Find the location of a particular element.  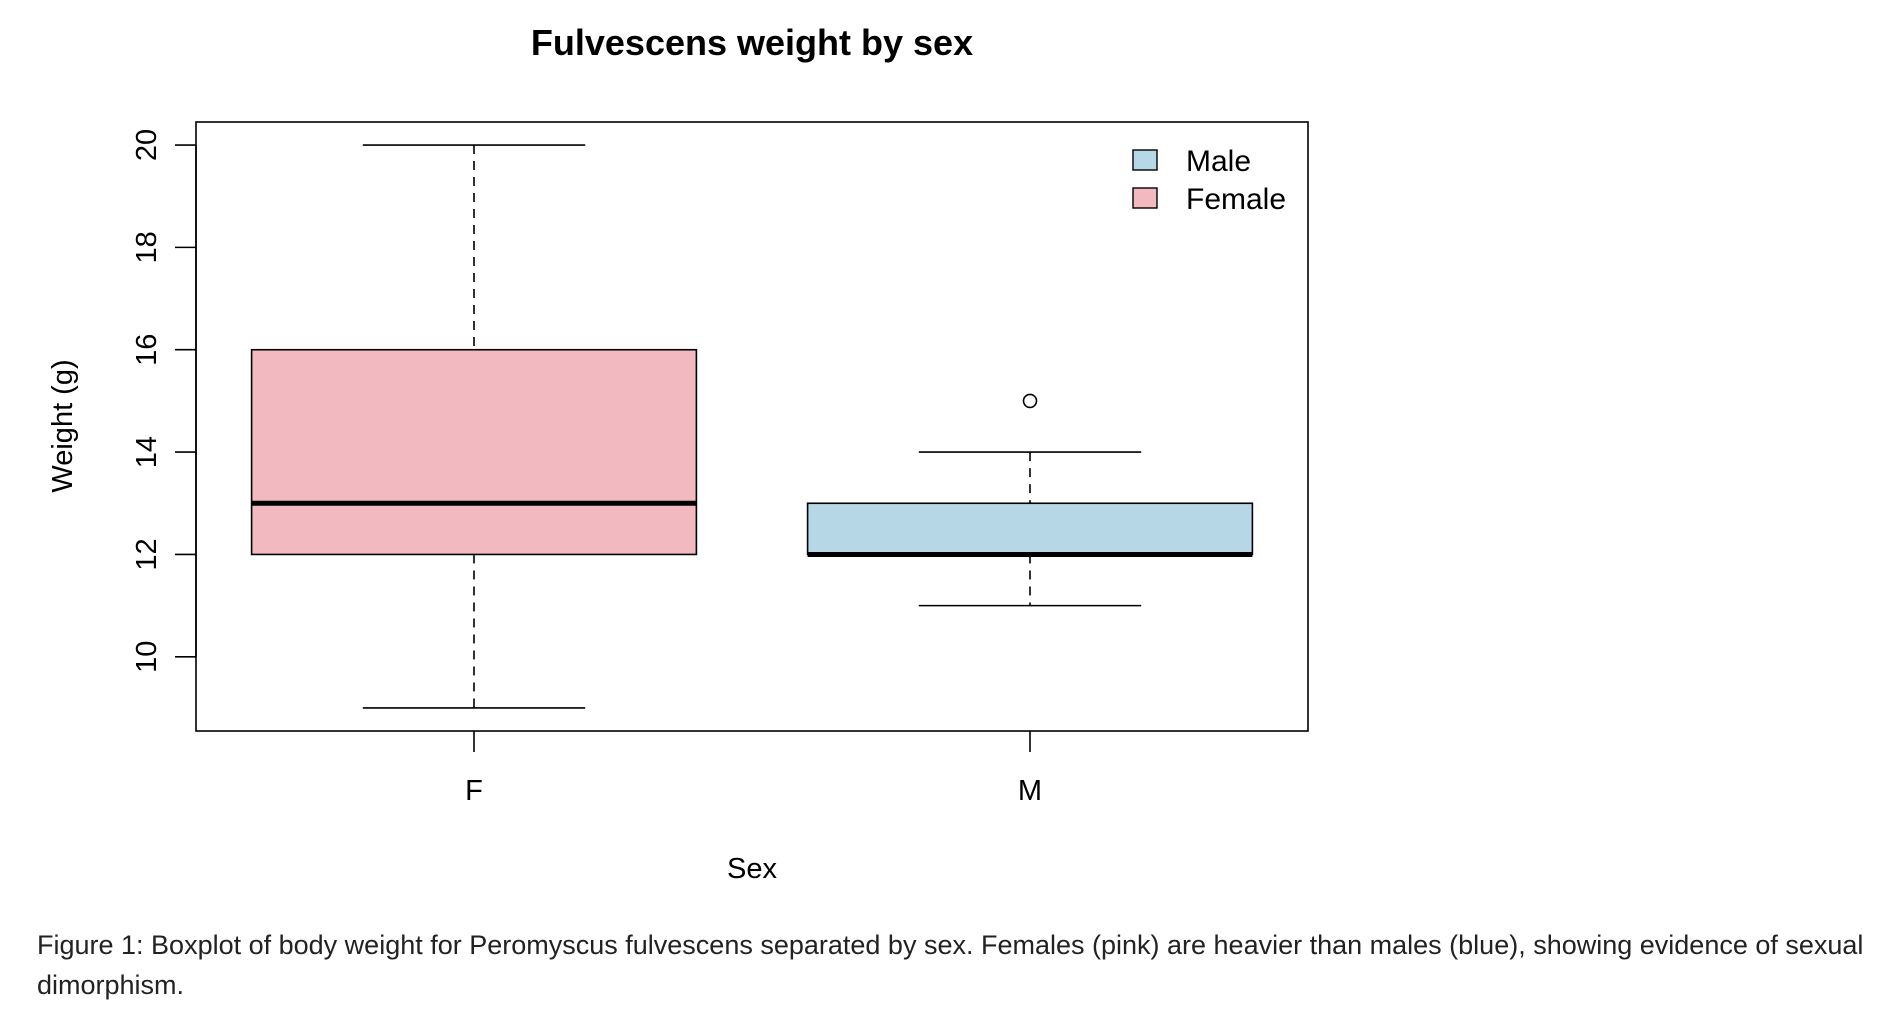

legend-item-female: Female is located at coordinates (1209, 199).